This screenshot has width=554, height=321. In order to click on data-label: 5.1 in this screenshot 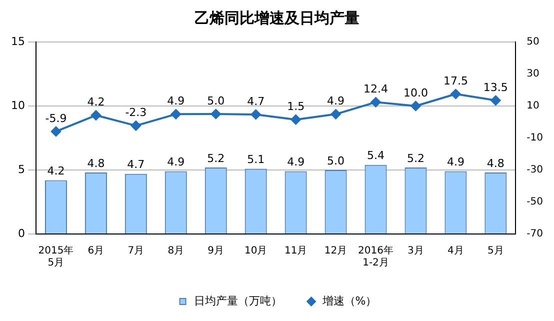, I will do `click(256, 159)`.